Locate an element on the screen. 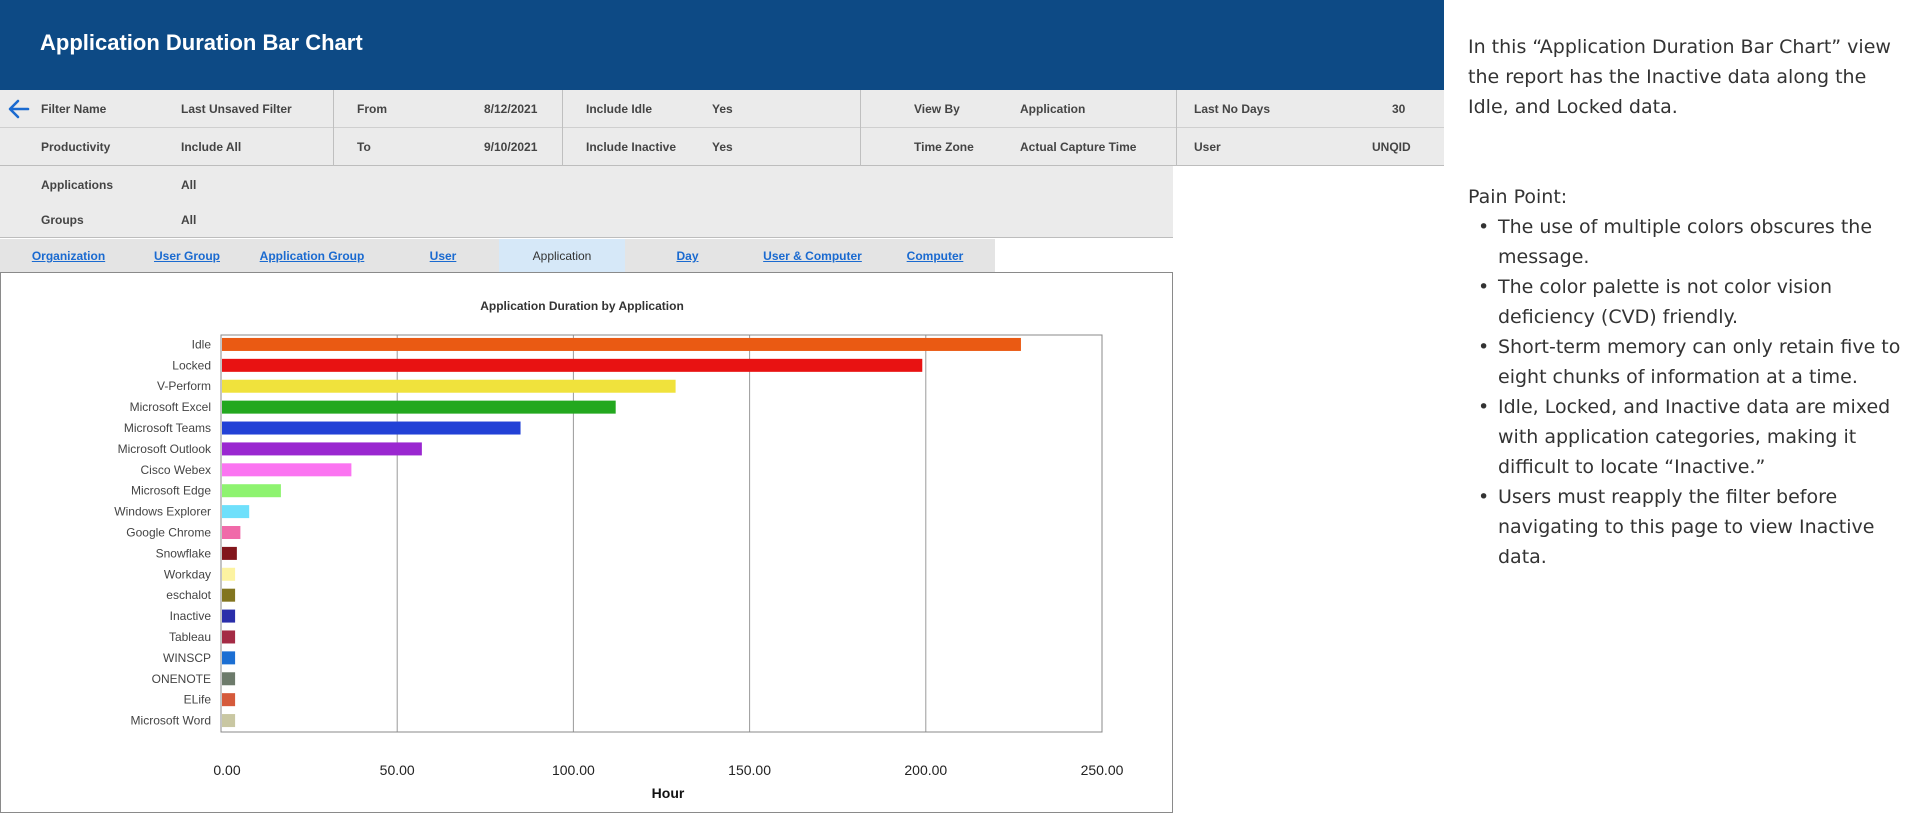  y-category-label: Microsoft Excel is located at coordinates (170, 407).